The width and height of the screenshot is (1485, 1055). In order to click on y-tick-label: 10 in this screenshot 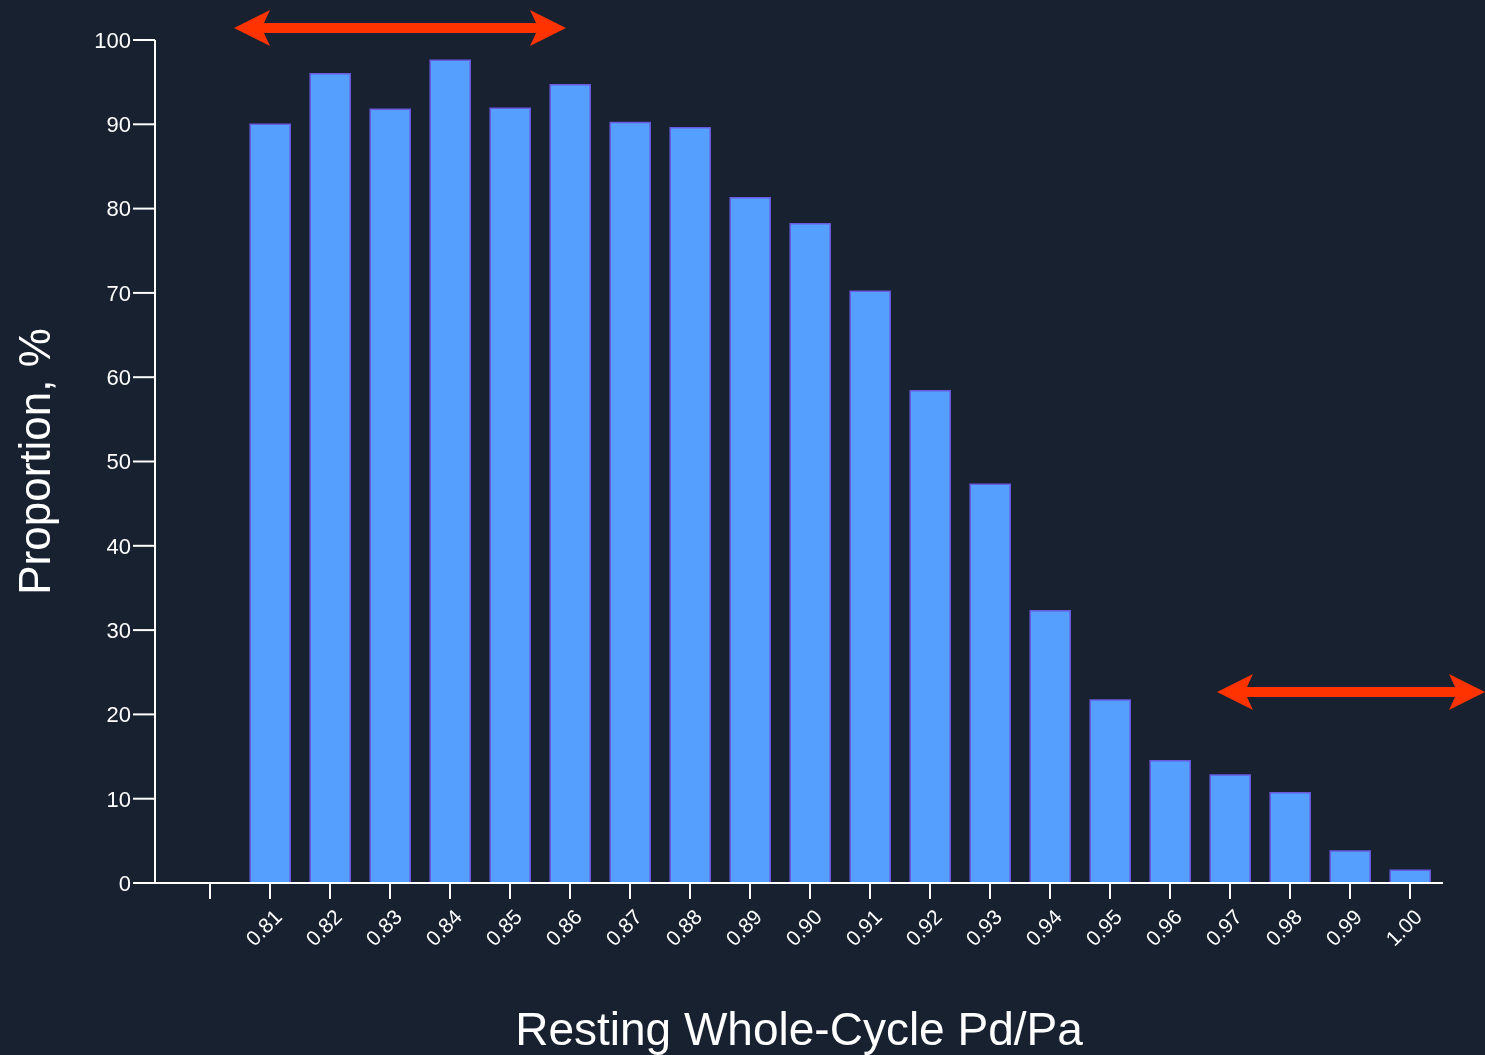, I will do `click(118, 799)`.